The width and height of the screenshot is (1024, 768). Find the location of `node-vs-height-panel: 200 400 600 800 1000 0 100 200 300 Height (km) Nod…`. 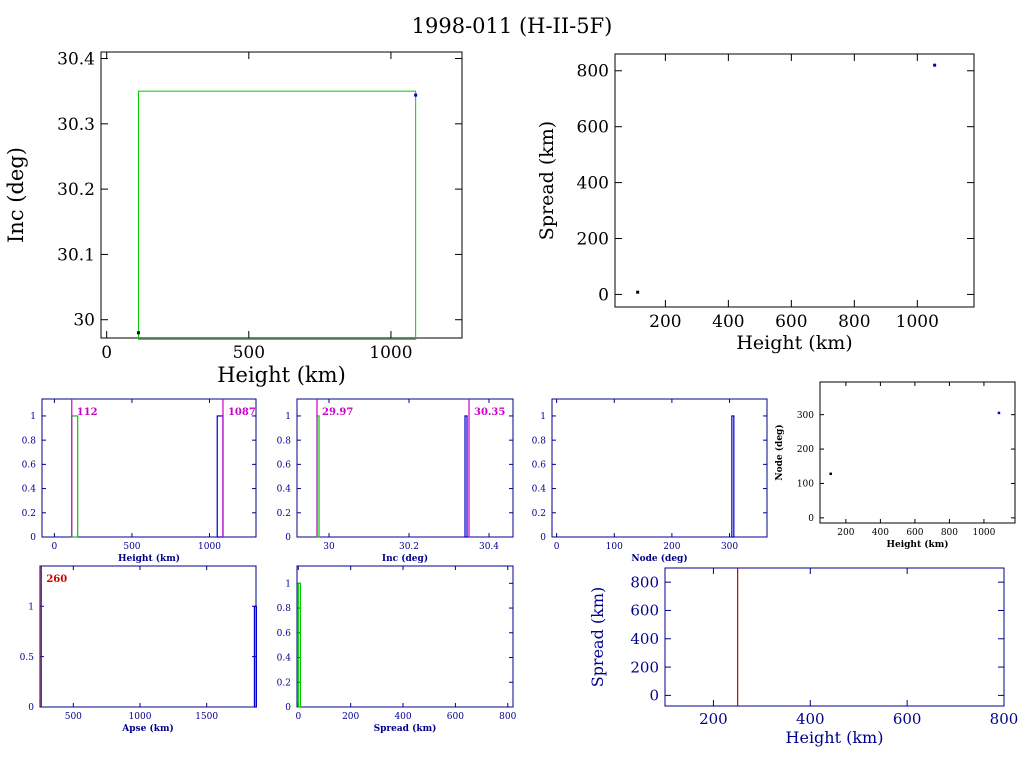

node-vs-height-panel: 200 400 600 800 1000 0 100 200 300 Height (km) Nod… is located at coordinates (895, 465).